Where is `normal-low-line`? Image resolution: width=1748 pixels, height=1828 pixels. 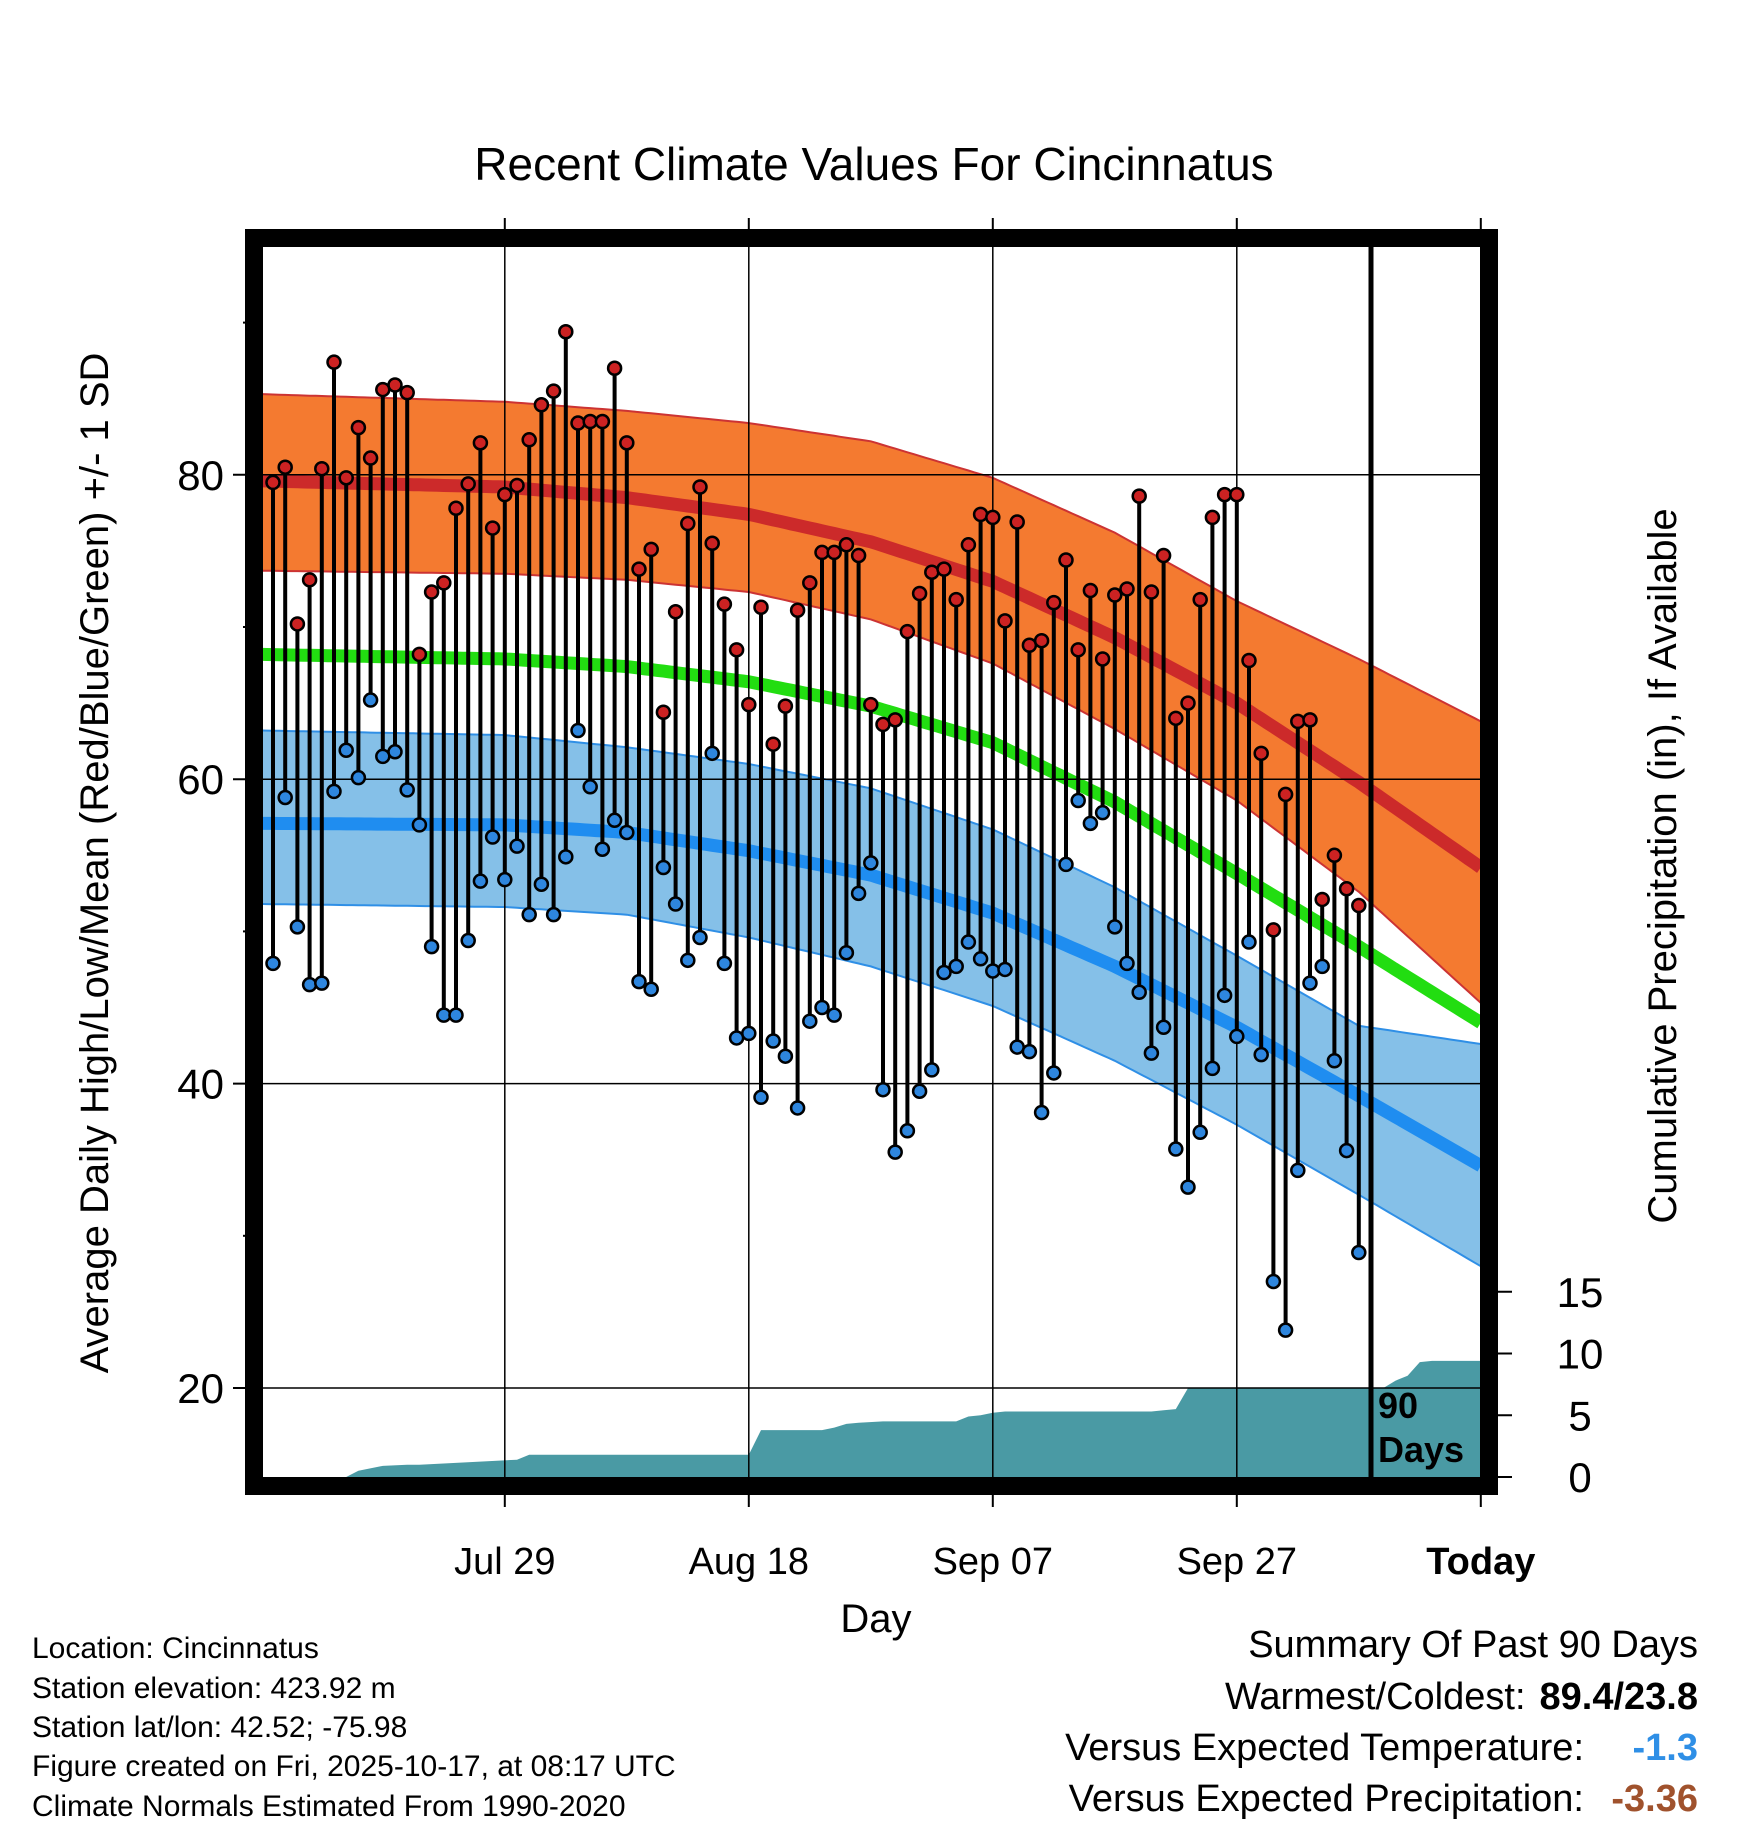 normal-low-line is located at coordinates (871, 994).